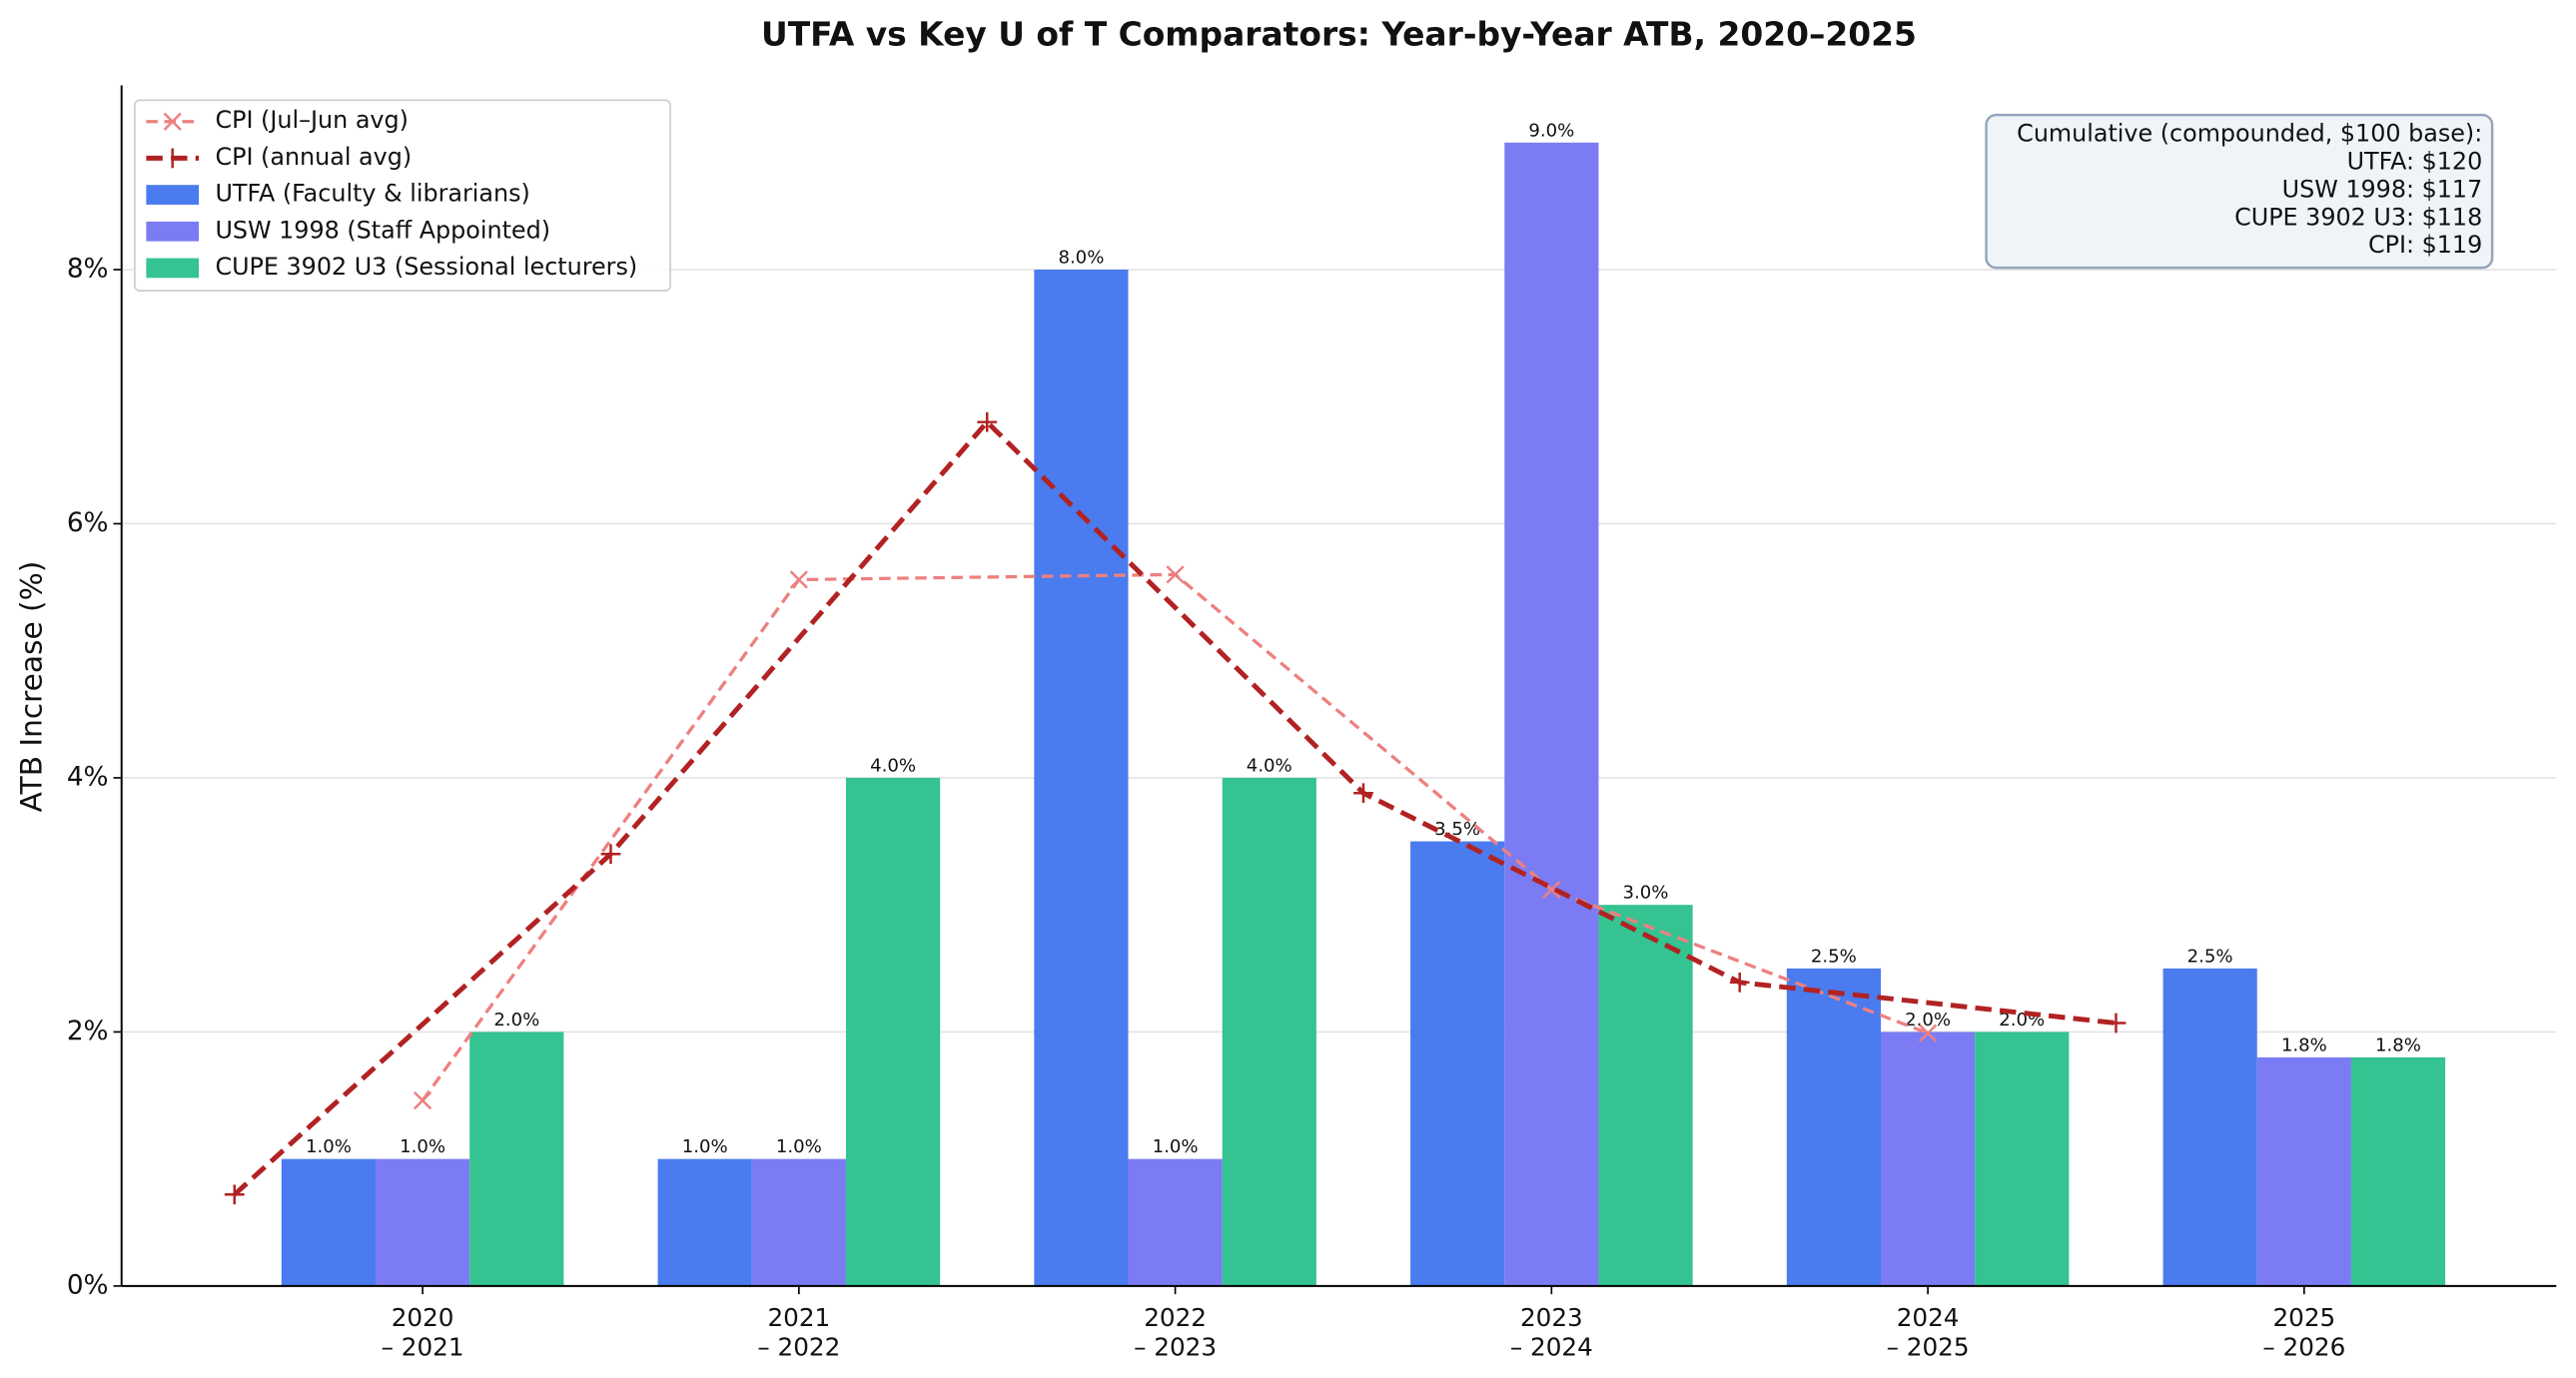  I want to click on annotation-line: UTFA: $120, so click(2415, 161).